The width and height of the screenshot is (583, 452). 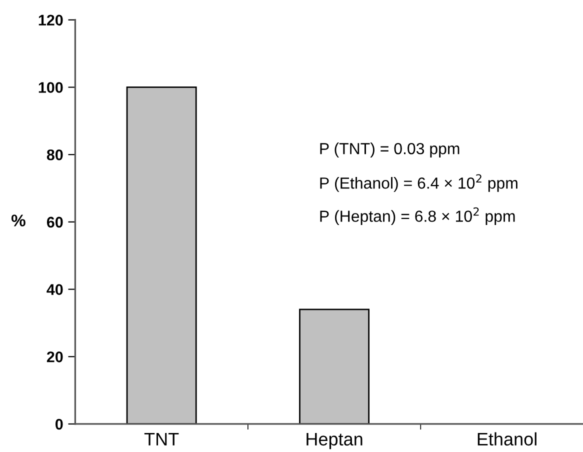 What do you see at coordinates (54, 356) in the screenshot?
I see `y-tick-label: 20` at bounding box center [54, 356].